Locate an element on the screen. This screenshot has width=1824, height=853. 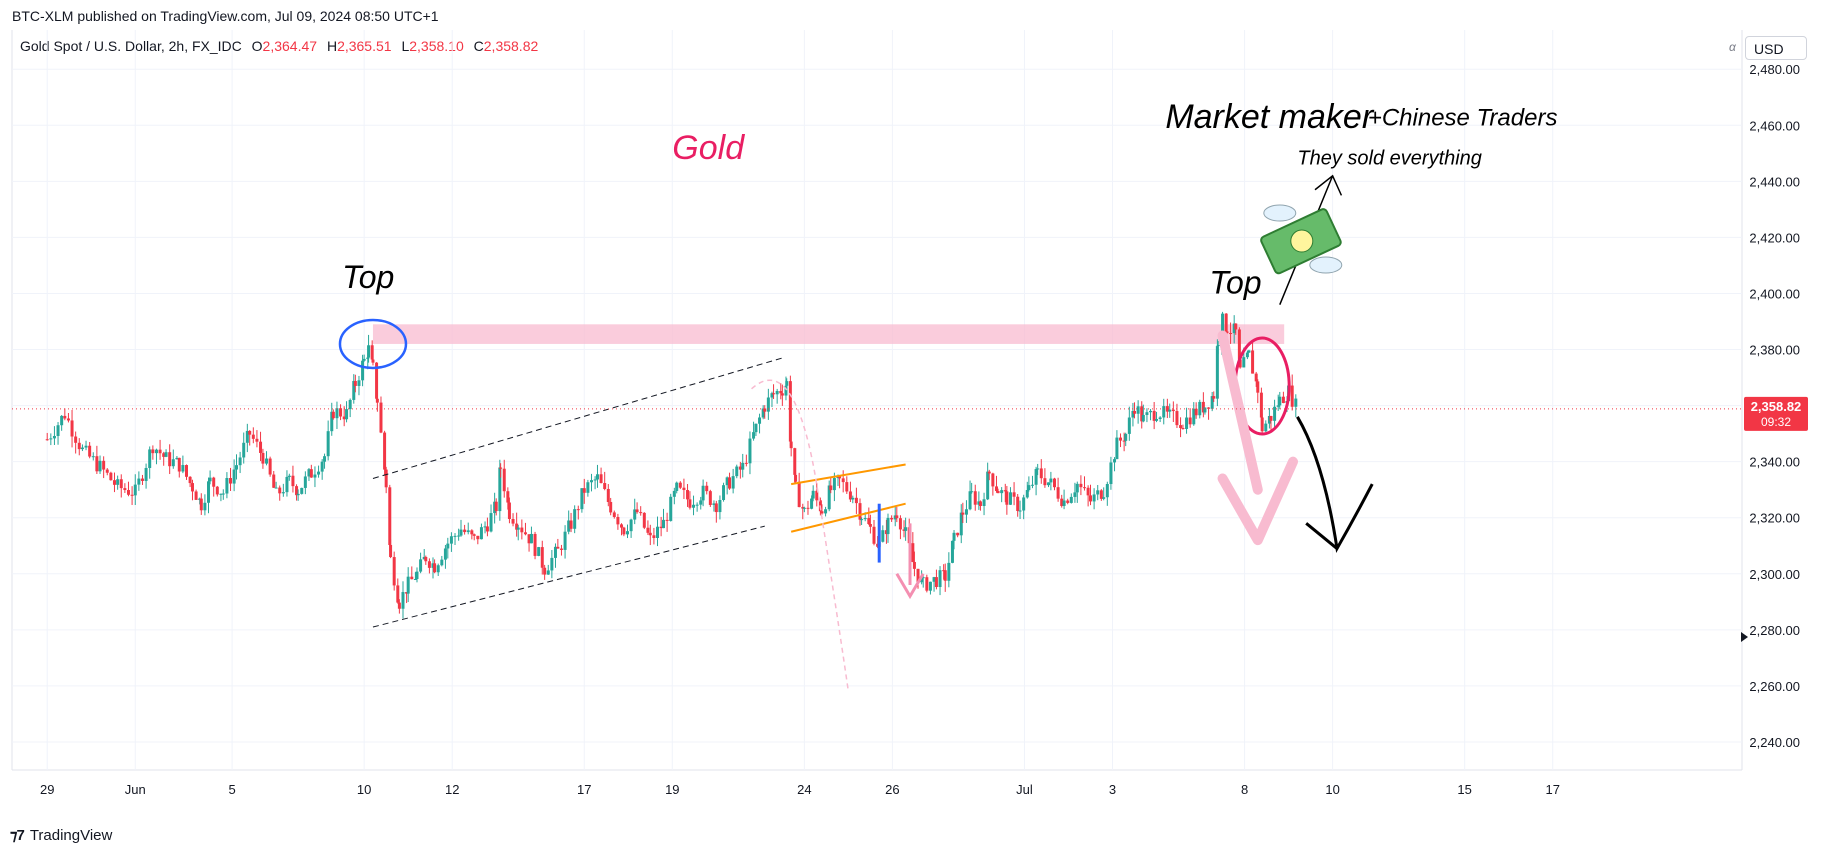
last-price-label: 2,358.82 is located at coordinates (1776, 406).